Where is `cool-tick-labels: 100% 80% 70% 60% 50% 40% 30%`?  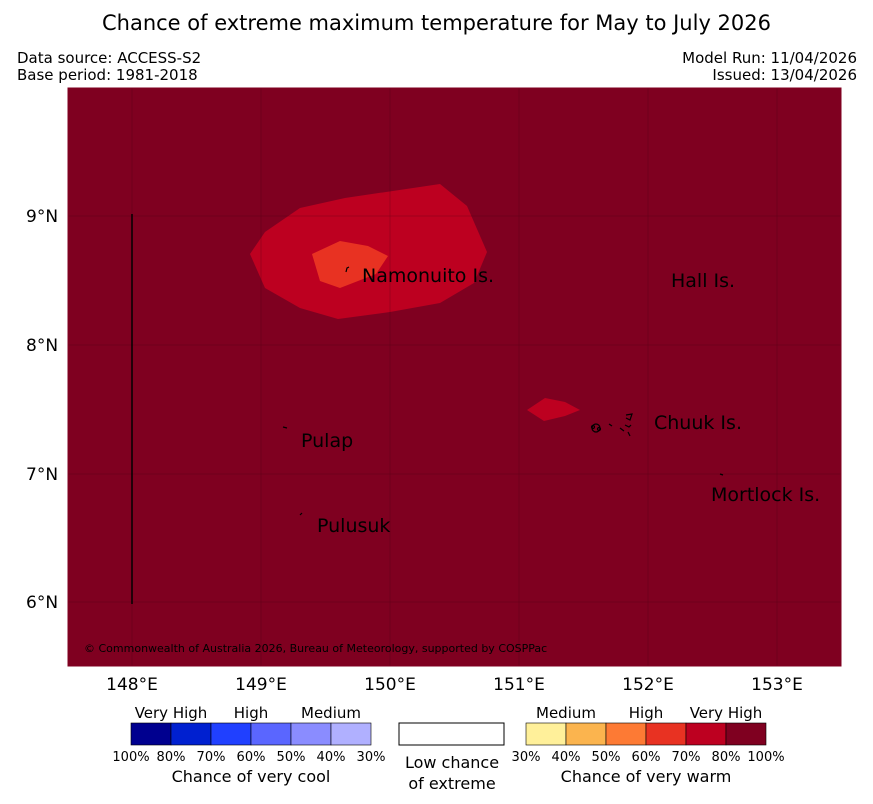 cool-tick-labels: 100% 80% 70% 60% 50% 40% 30% is located at coordinates (248, 757).